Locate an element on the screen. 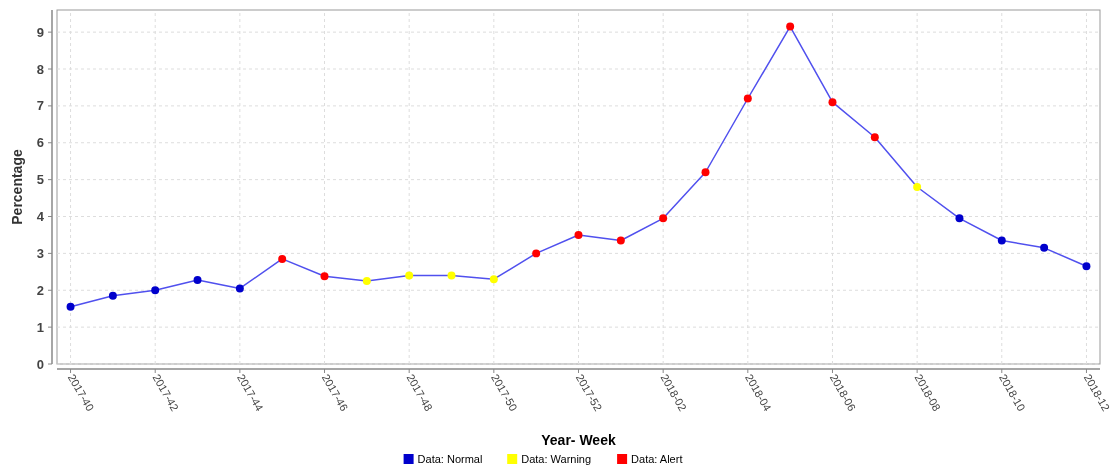 This screenshot has height=473, width=1118. legend-label: Data: Normal is located at coordinates (450, 459).